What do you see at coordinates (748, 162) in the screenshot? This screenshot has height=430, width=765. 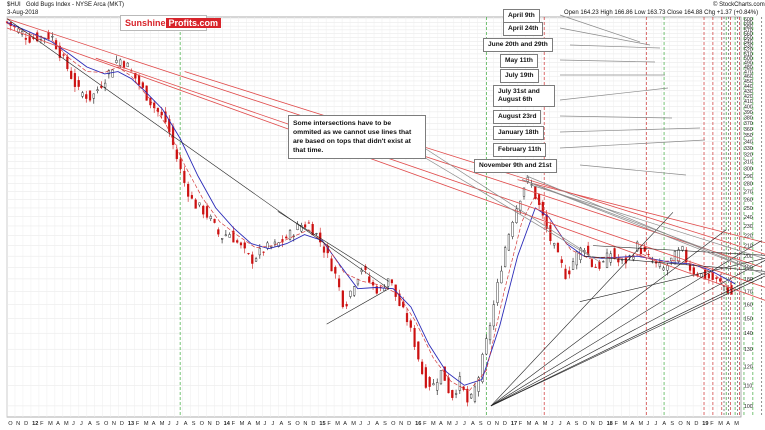 I see `y-tick-label: 310` at bounding box center [748, 162].